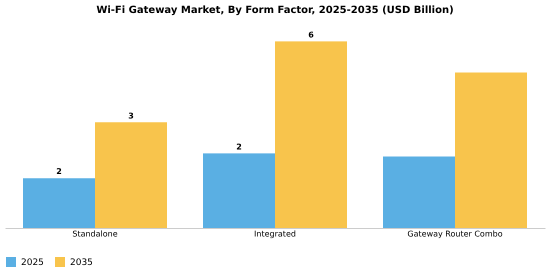  What do you see at coordinates (275, 10) in the screenshot?
I see `chart-title: Wi-Fi Gateway Market, By Form Factor, 2025-2035 (USD Billion)` at bounding box center [275, 10].